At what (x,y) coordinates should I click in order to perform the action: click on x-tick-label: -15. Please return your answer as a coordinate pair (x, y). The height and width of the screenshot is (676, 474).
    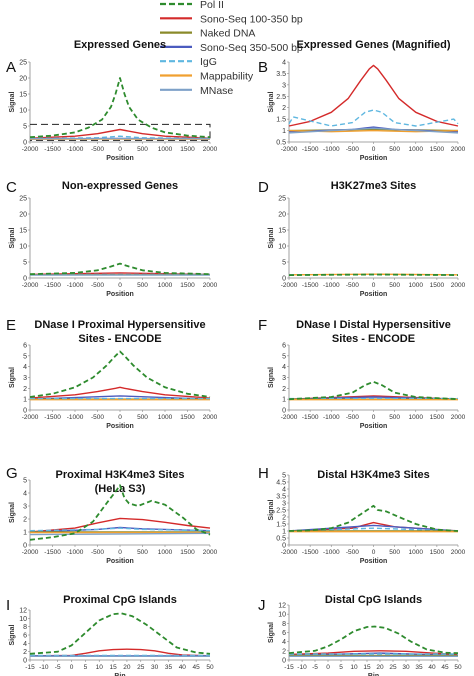
    Looking at the image, I should click on (289, 667).